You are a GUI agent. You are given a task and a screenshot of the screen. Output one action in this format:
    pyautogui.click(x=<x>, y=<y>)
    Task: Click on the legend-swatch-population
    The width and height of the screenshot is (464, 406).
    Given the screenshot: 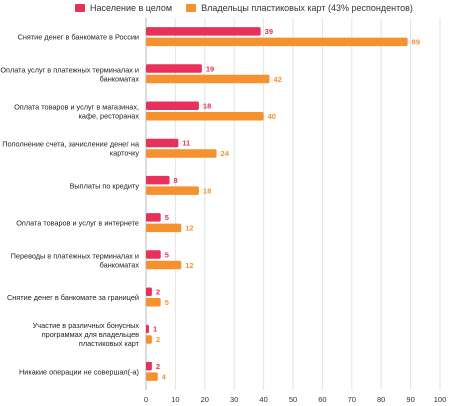 What is the action you would take?
    pyautogui.click(x=80, y=8)
    